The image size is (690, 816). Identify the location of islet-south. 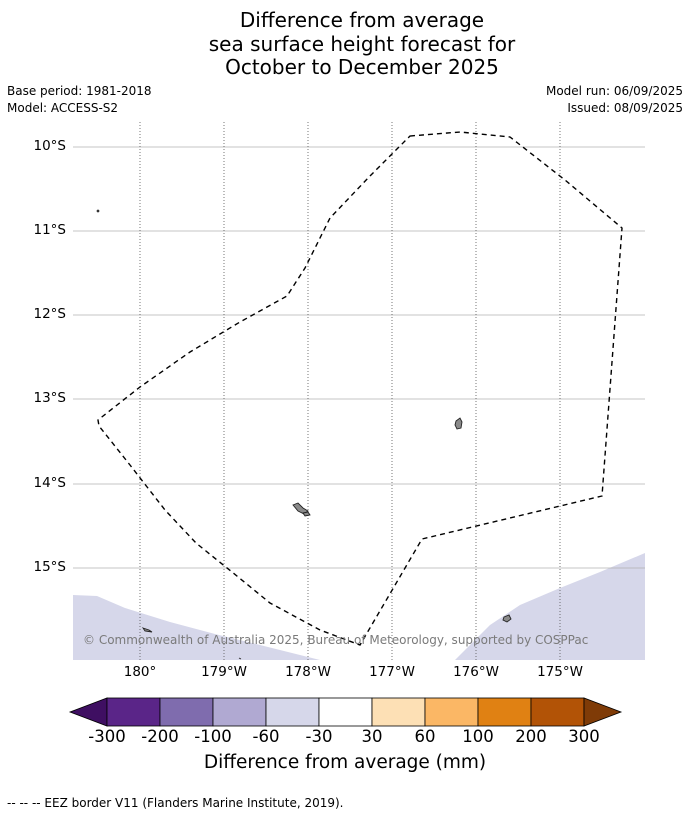
(240, 658).